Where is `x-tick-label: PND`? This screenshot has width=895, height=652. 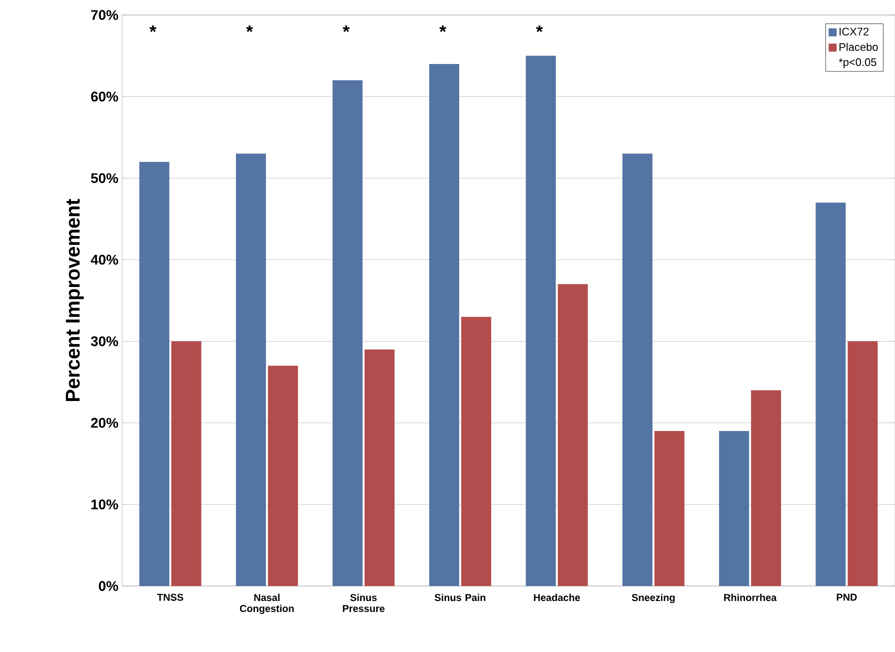 x-tick-label: PND is located at coordinates (846, 597).